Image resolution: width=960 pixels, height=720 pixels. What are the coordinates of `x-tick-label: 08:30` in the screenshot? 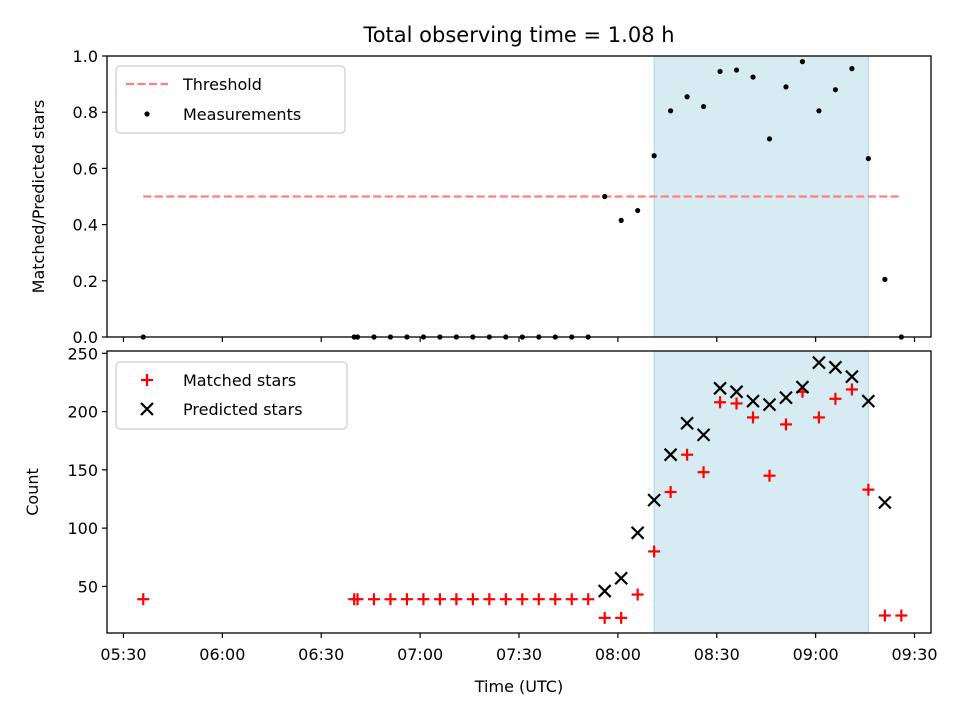 It's located at (717, 654).